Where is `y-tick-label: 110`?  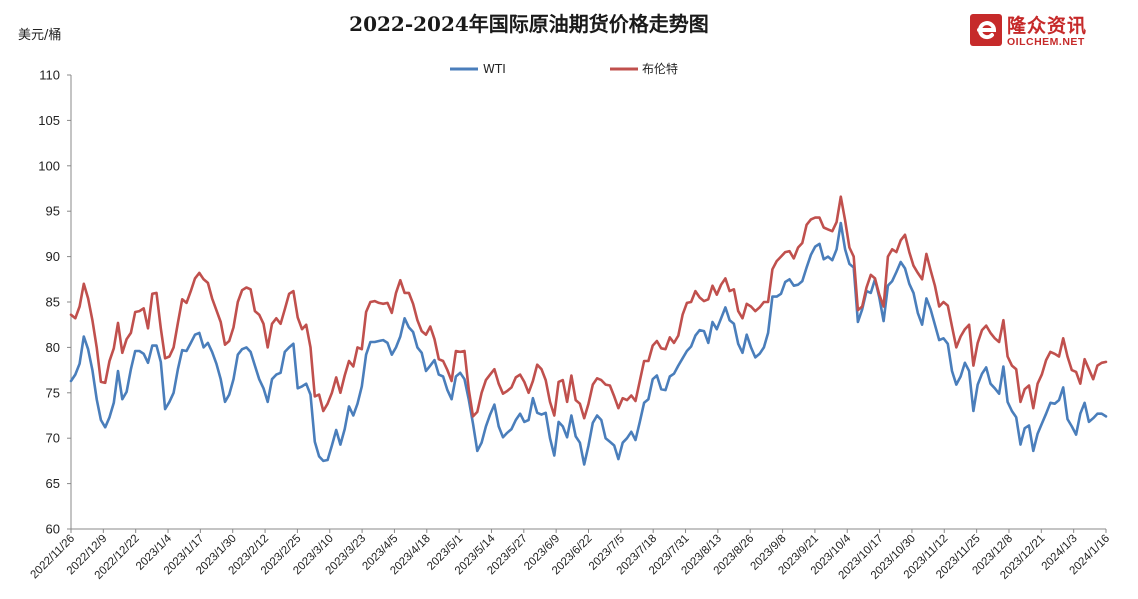
y-tick-label: 110 is located at coordinates (49, 75).